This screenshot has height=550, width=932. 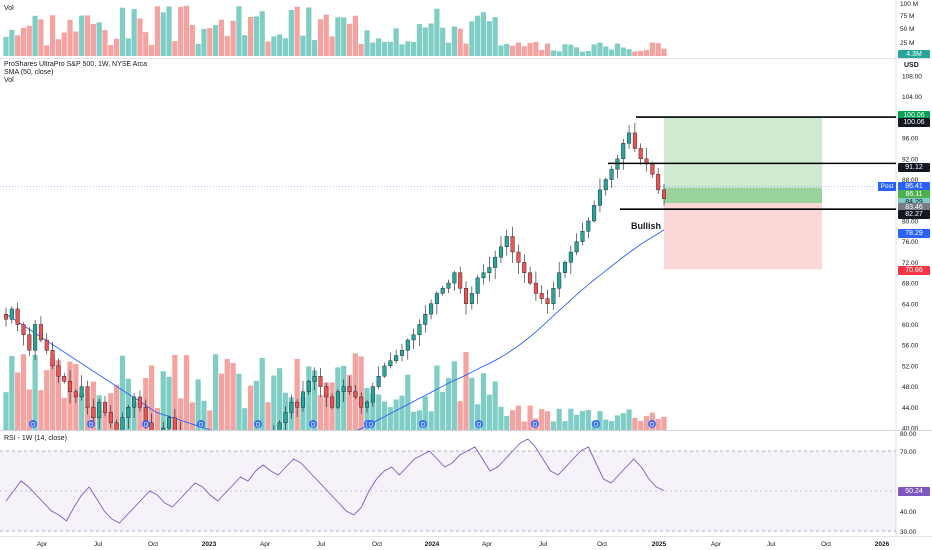 I want to click on label-post-value: 86.41, so click(x=914, y=186).